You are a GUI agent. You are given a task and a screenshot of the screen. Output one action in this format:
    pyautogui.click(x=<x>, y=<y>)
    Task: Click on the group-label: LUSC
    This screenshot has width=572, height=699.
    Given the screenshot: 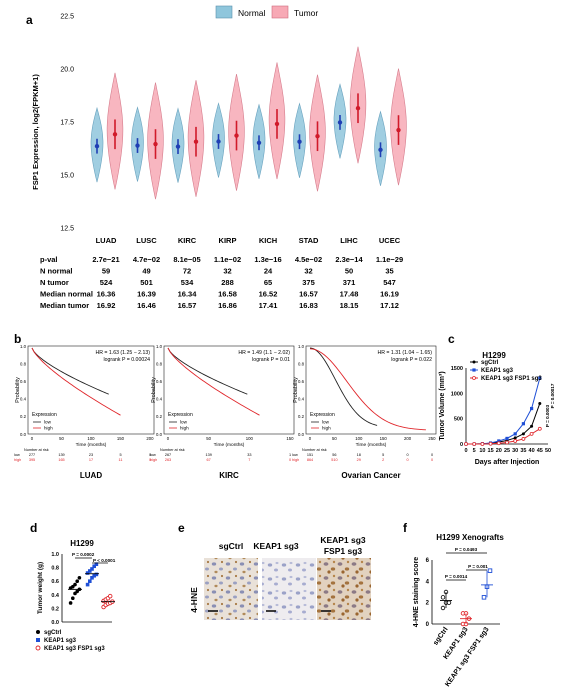 What is the action you would take?
    pyautogui.click(x=146, y=240)
    